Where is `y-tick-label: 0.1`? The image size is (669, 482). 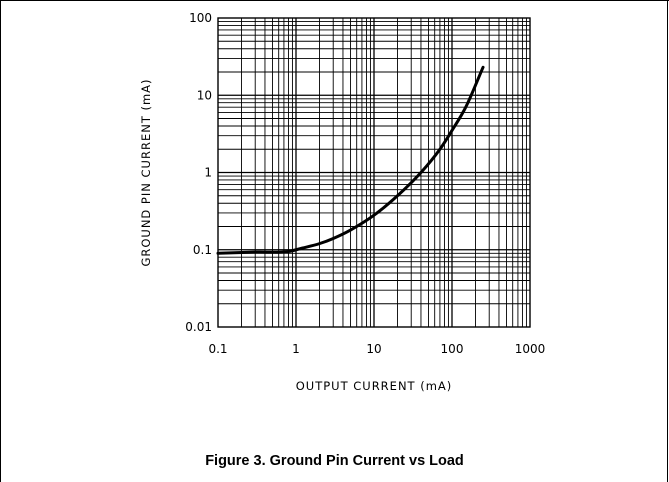
y-tick-label: 0.1 is located at coordinates (202, 250).